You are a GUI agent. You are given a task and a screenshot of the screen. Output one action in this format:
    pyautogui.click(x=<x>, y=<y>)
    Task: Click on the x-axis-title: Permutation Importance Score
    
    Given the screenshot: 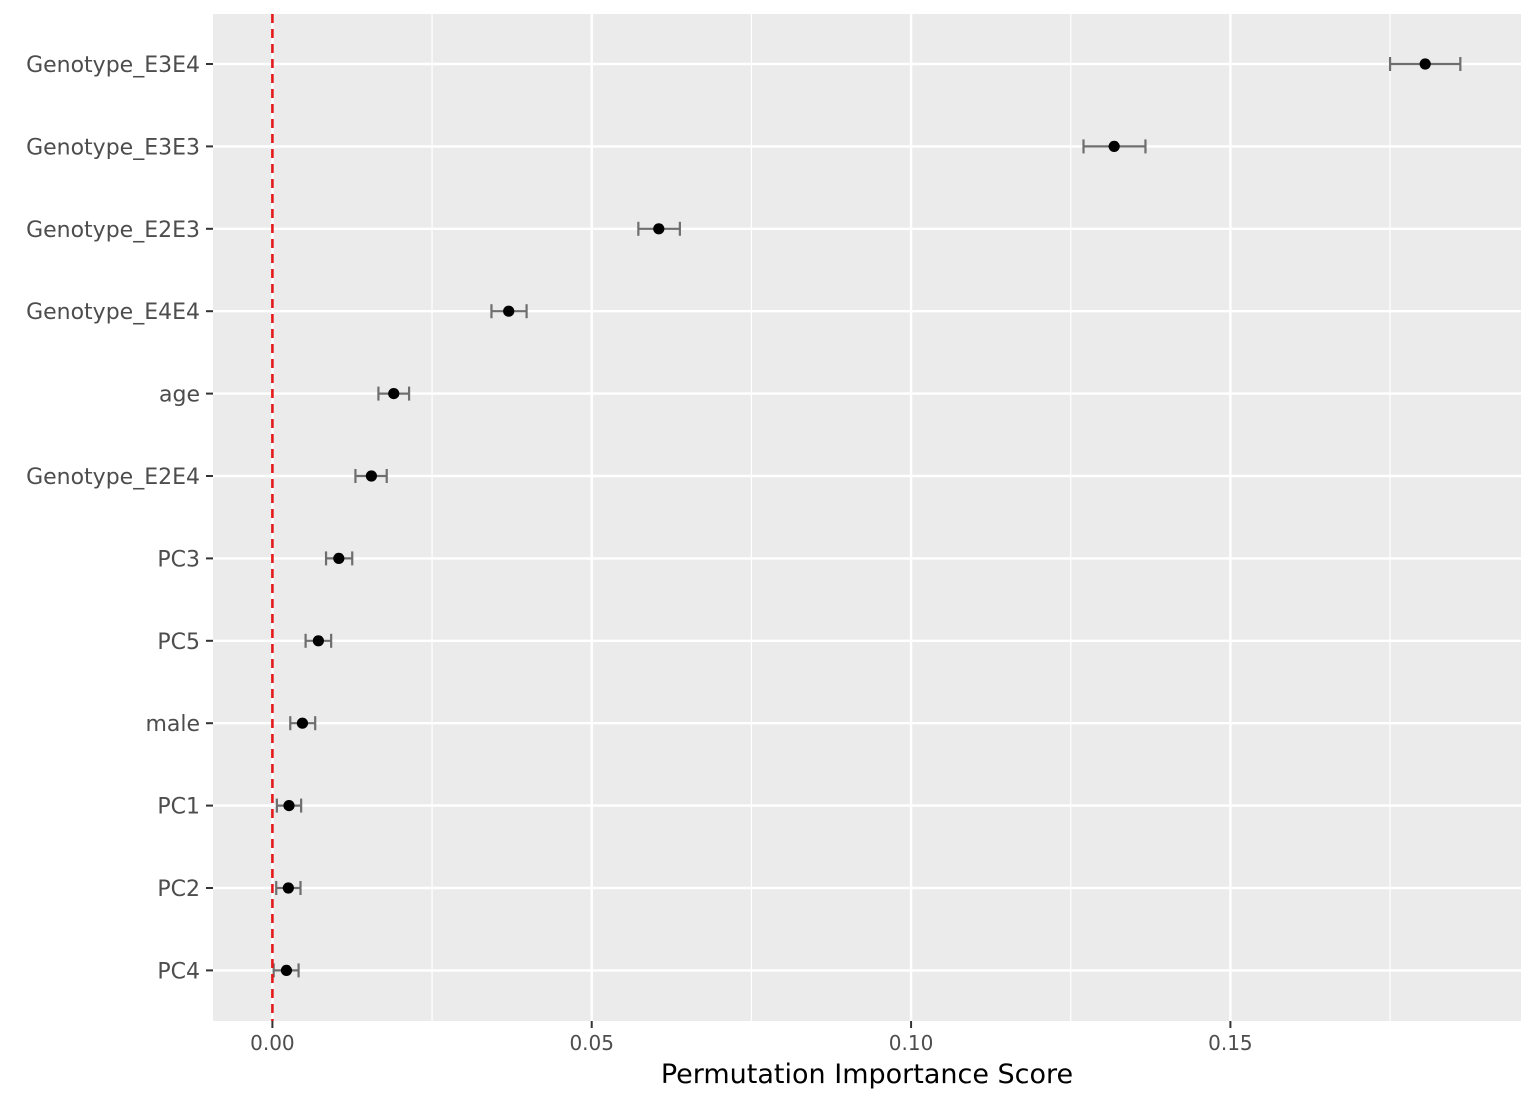 What is the action you would take?
    pyautogui.click(x=867, y=1074)
    